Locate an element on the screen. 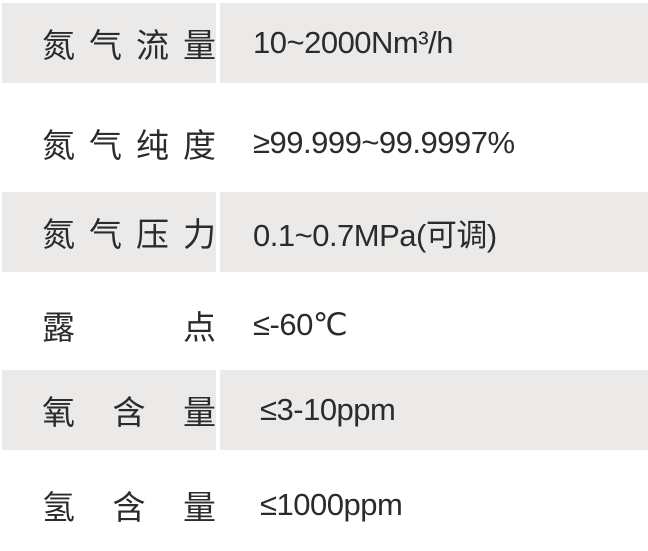 The image size is (648, 551). spec-value-cell: ≤-60℃ is located at coordinates (434, 325).